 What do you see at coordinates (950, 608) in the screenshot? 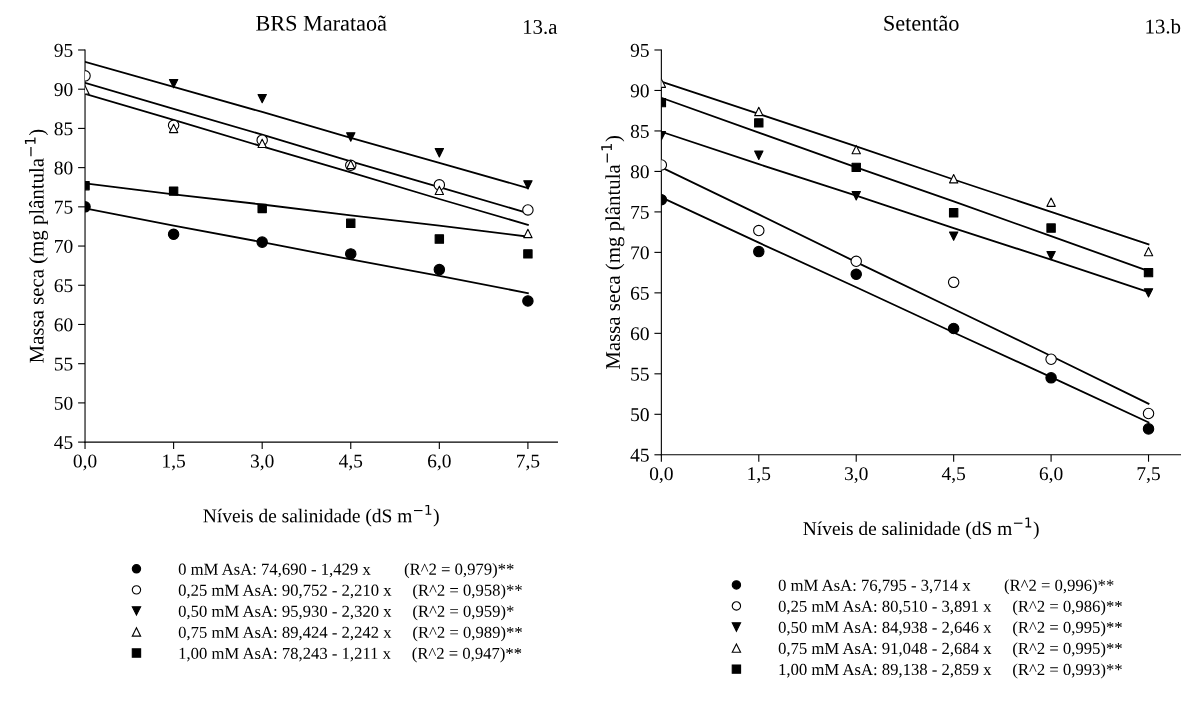
I see `legend-label: 0,25 mM AsA: 80,510 - 3,891 x (R^2 = 0,986)**` at bounding box center [950, 608].